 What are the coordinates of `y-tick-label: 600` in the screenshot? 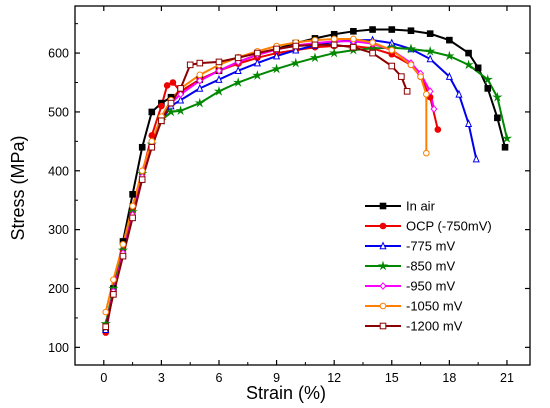 It's located at (58, 54).